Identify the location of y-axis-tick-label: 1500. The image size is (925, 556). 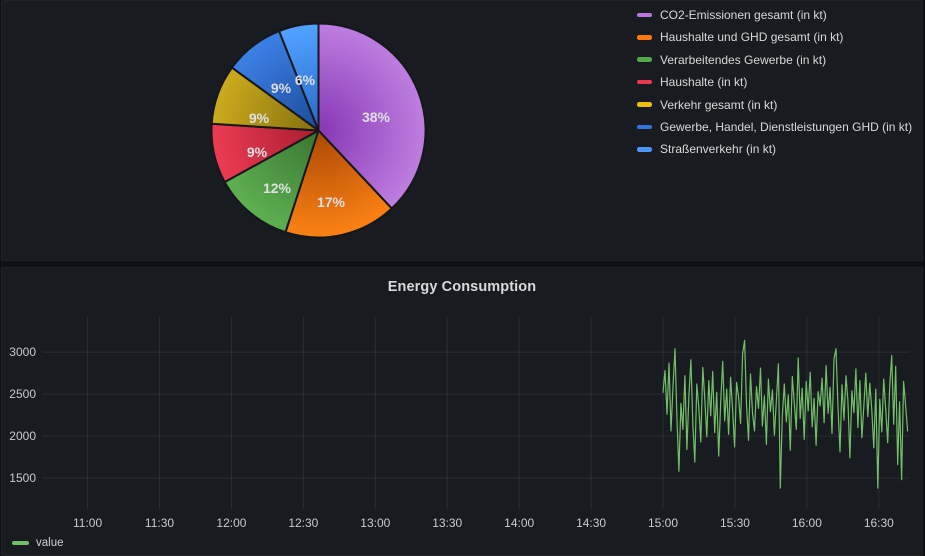
(22, 478).